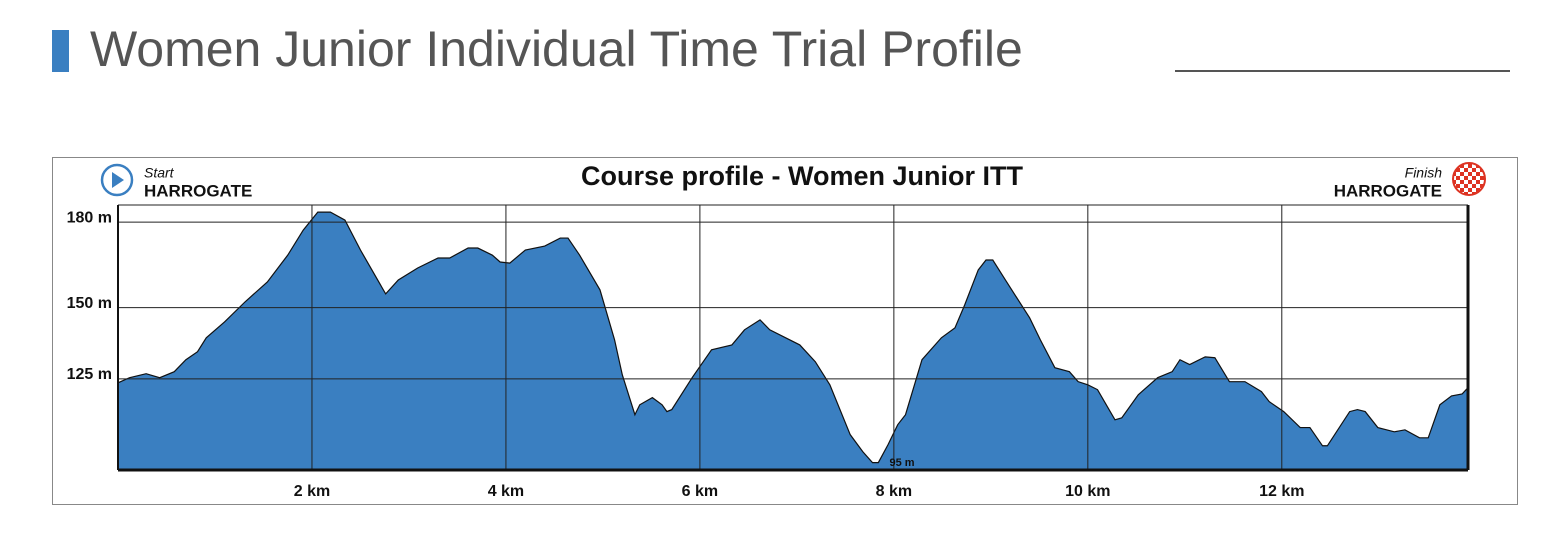 This screenshot has height=538, width=1558. I want to click on x-tick-label: 8 km, so click(894, 491).